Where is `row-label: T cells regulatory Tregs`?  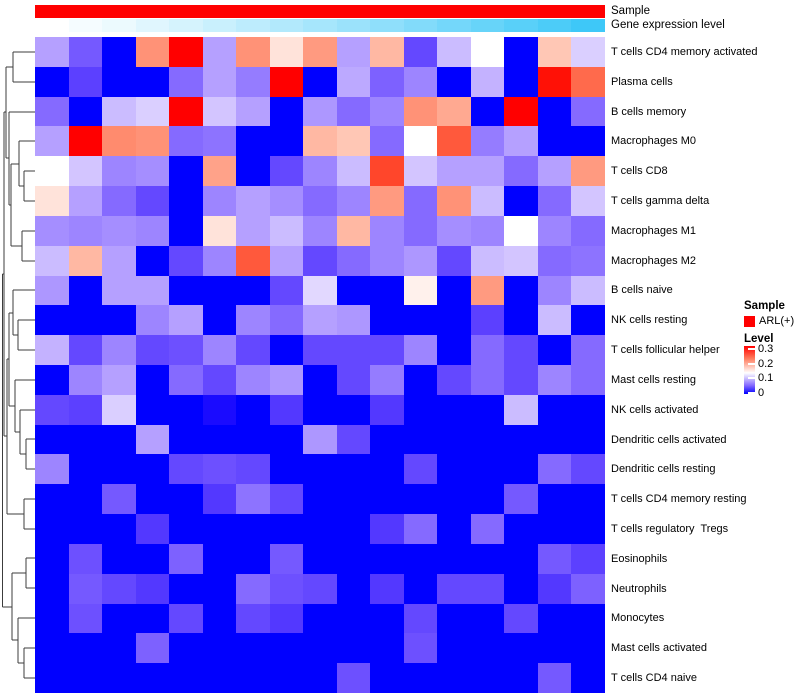 row-label: T cells regulatory Tregs is located at coordinates (670, 529).